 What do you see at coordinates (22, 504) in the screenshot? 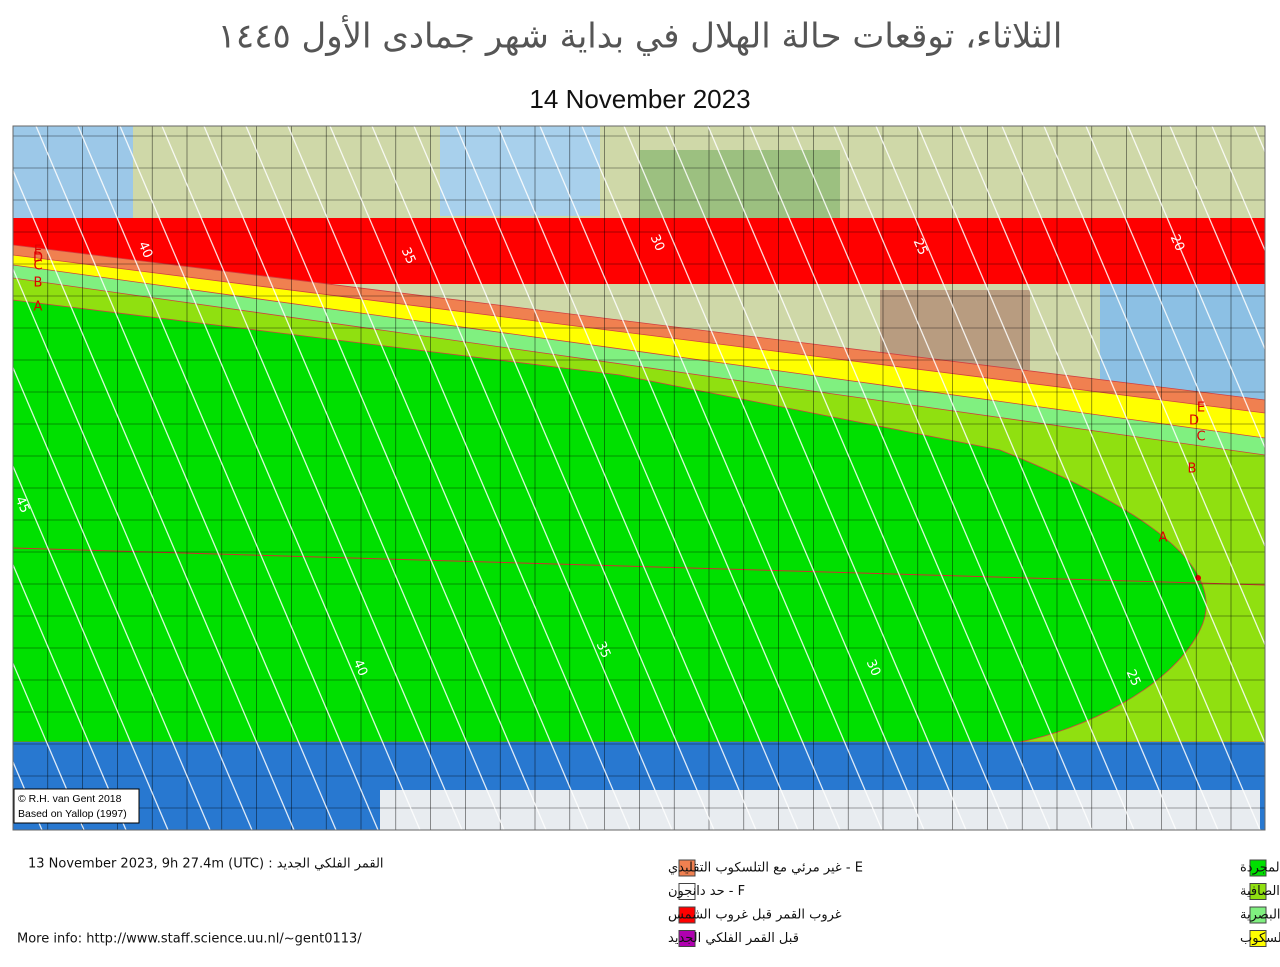
I see `contour-label: 45` at bounding box center [22, 504].